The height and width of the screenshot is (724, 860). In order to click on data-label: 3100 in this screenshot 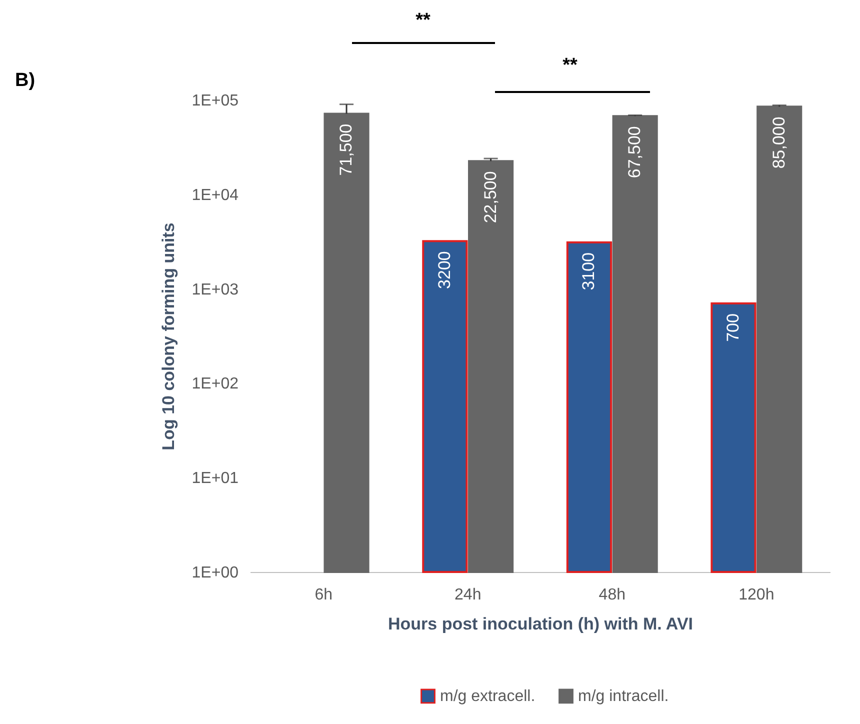, I will do `click(588, 271)`.